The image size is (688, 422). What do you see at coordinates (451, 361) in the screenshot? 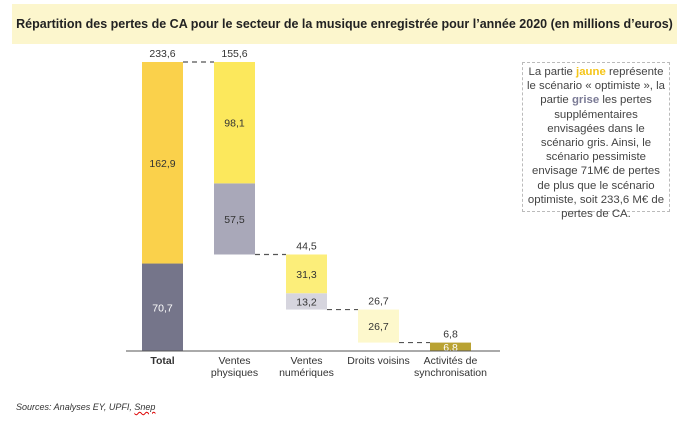
I see `category-label: Activités de` at bounding box center [451, 361].